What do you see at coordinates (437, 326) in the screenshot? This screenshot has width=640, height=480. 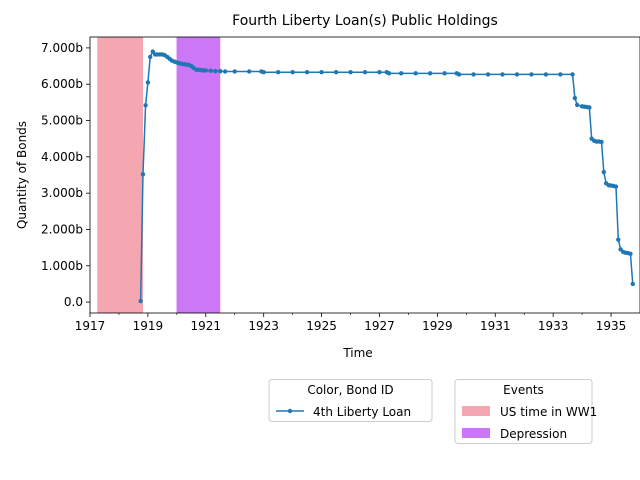 I see `x-tick-label: 1929` at bounding box center [437, 326].